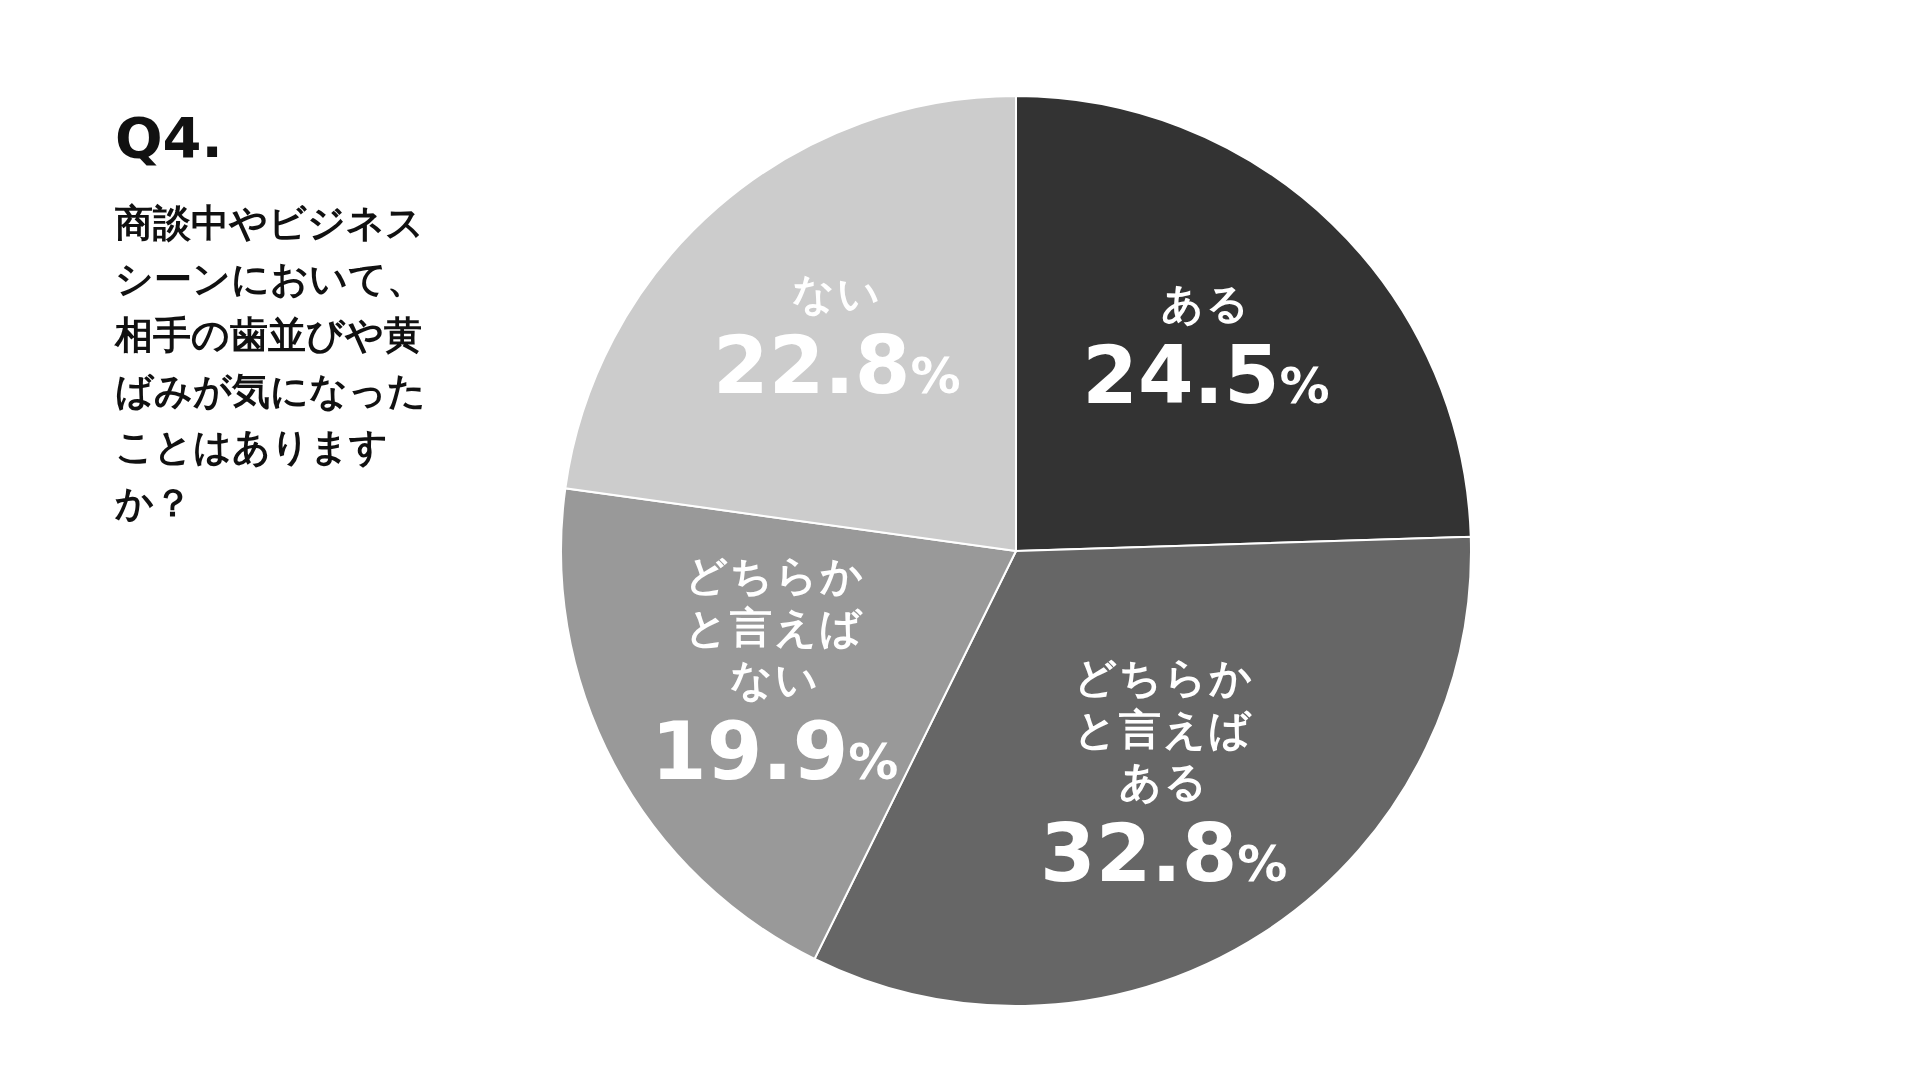  Describe the element at coordinates (774, 627) in the screenshot. I see `slice-label: どちらかと言えばない` at that location.